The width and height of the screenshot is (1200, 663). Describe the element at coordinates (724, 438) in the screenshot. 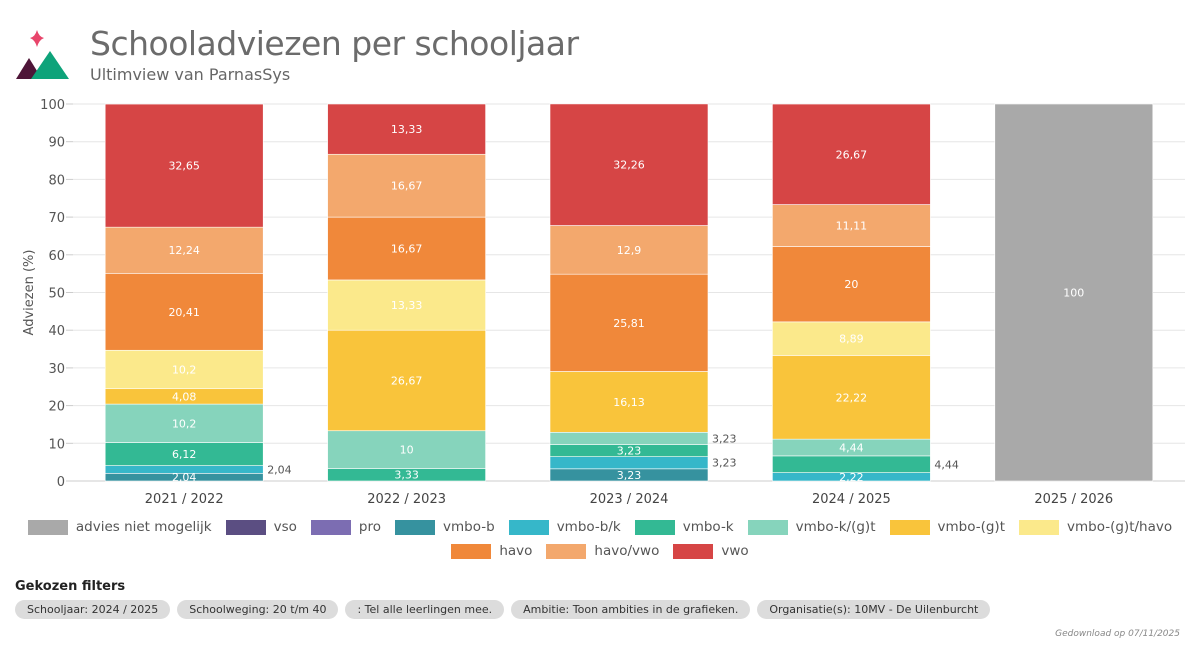

I see `data-label: 3,23` at that location.